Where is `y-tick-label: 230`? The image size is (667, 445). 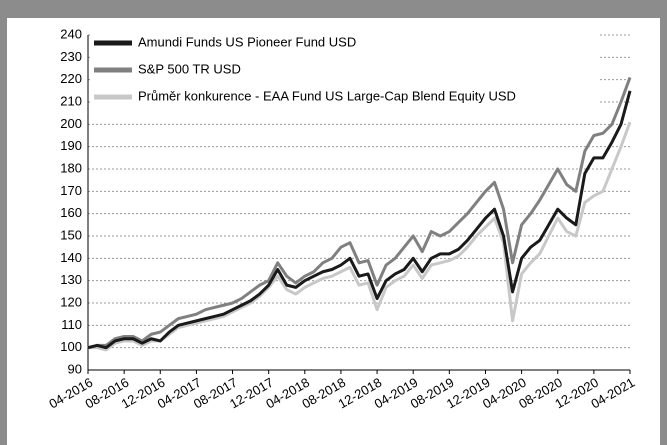
y-tick-label: 230 is located at coordinates (71, 56).